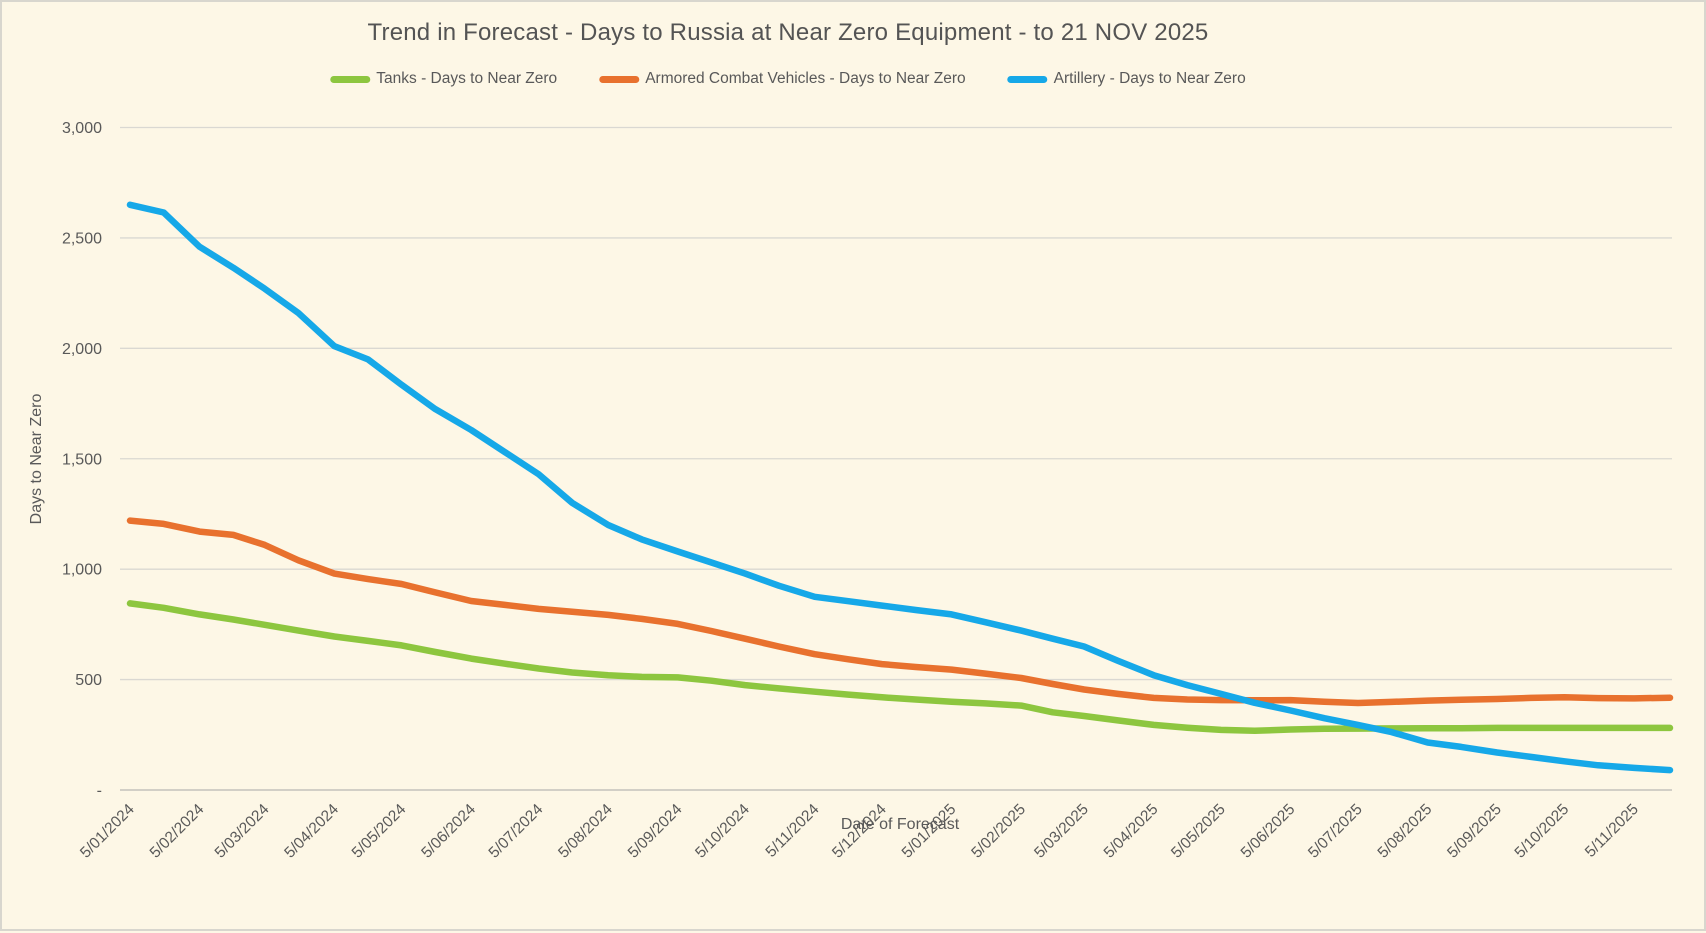 The width and height of the screenshot is (1706, 933). I want to click on y-tick-label: 2,000, so click(82, 349).